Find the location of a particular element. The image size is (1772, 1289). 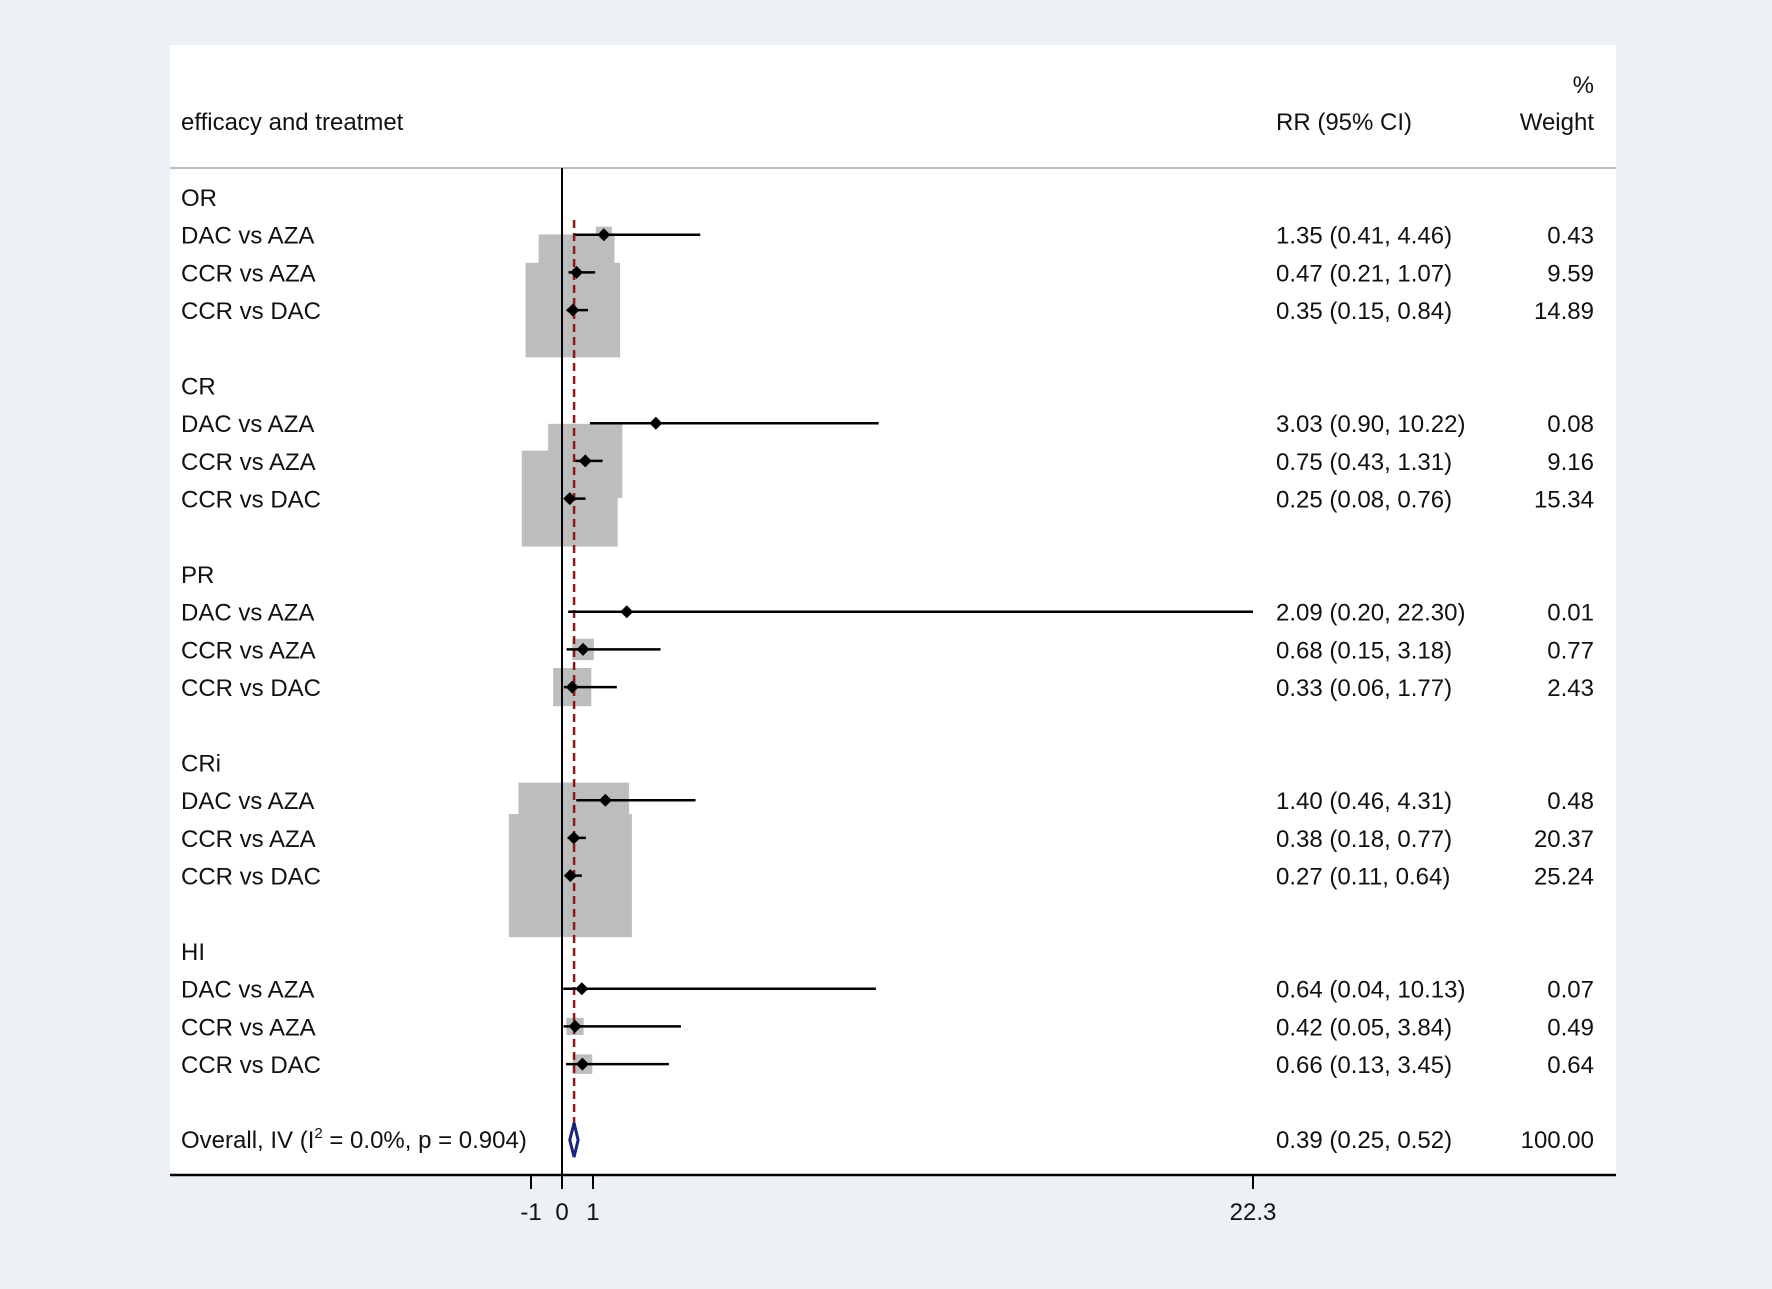

rr-ci-text: 0.47 (0.21, 1.07) is located at coordinates (1364, 273).